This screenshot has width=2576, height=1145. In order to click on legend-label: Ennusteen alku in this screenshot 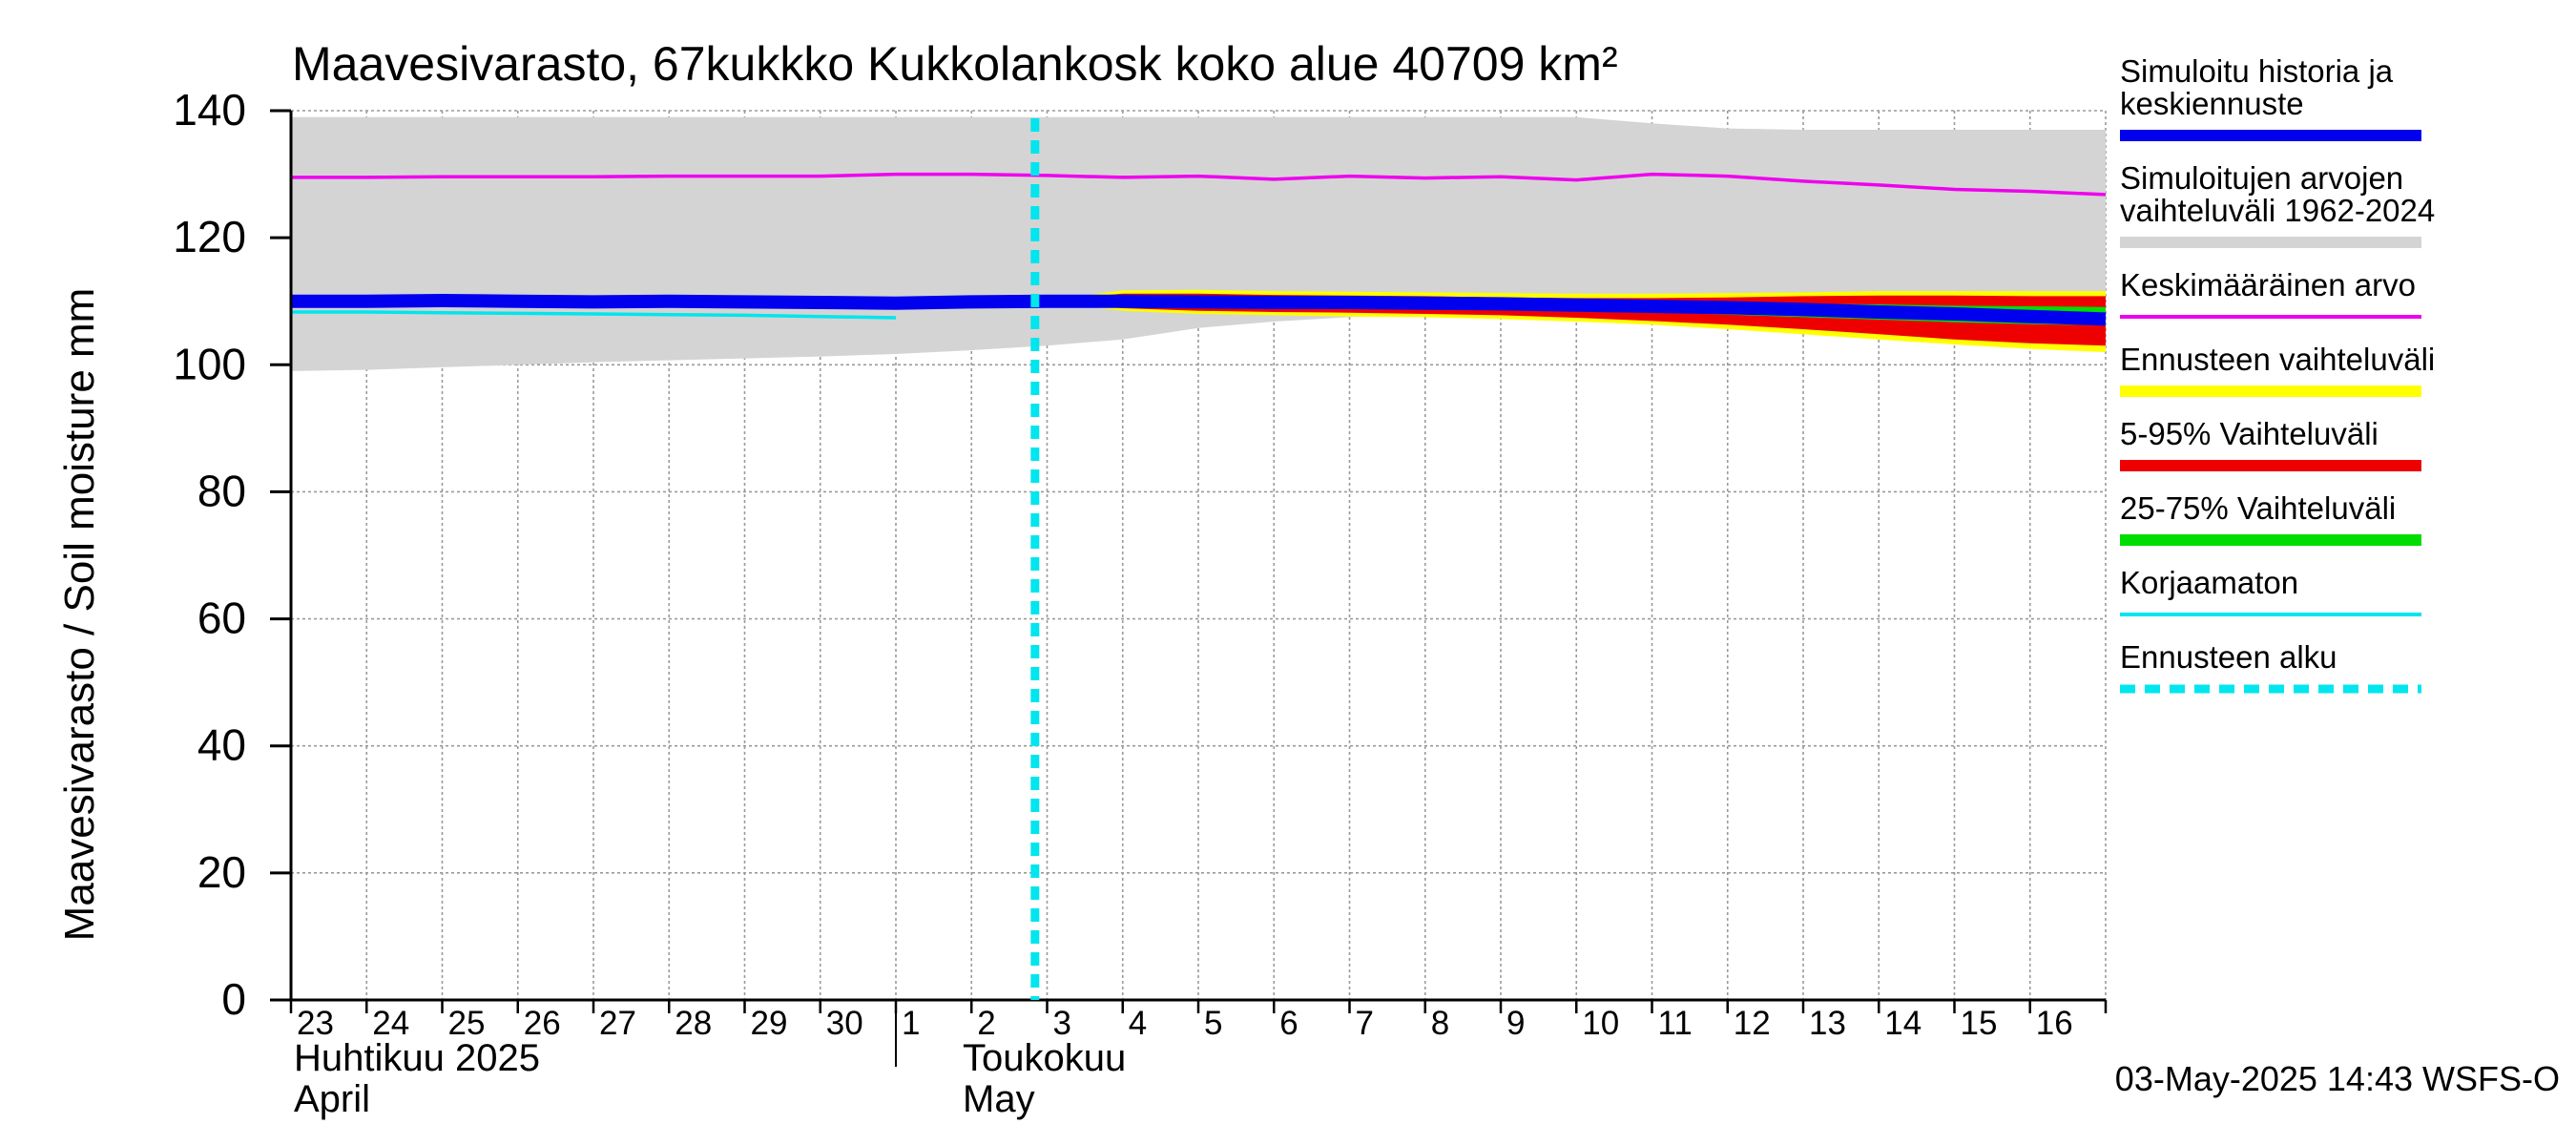, I will do `click(2228, 657)`.